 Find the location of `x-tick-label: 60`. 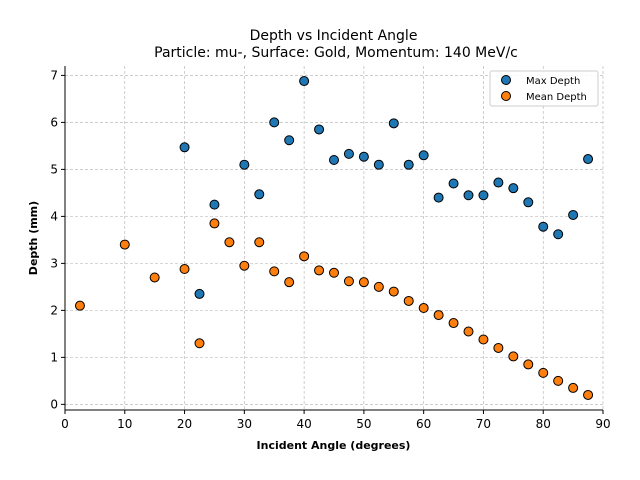

x-tick-label: 60 is located at coordinates (423, 424).